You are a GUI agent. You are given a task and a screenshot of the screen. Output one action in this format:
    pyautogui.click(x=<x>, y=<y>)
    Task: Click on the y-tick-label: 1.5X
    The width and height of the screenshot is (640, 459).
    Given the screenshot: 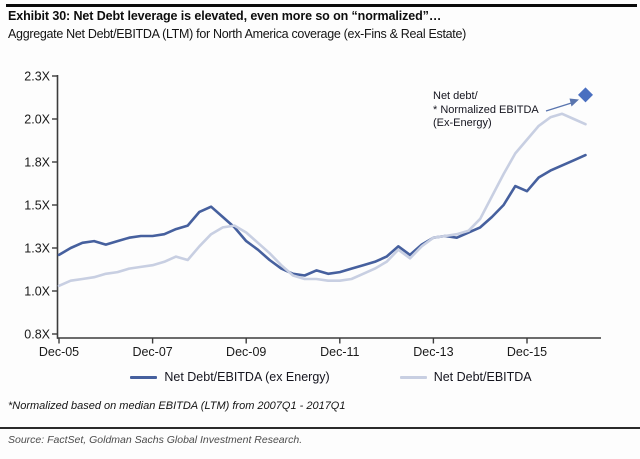 What is the action you would take?
    pyautogui.click(x=37, y=205)
    